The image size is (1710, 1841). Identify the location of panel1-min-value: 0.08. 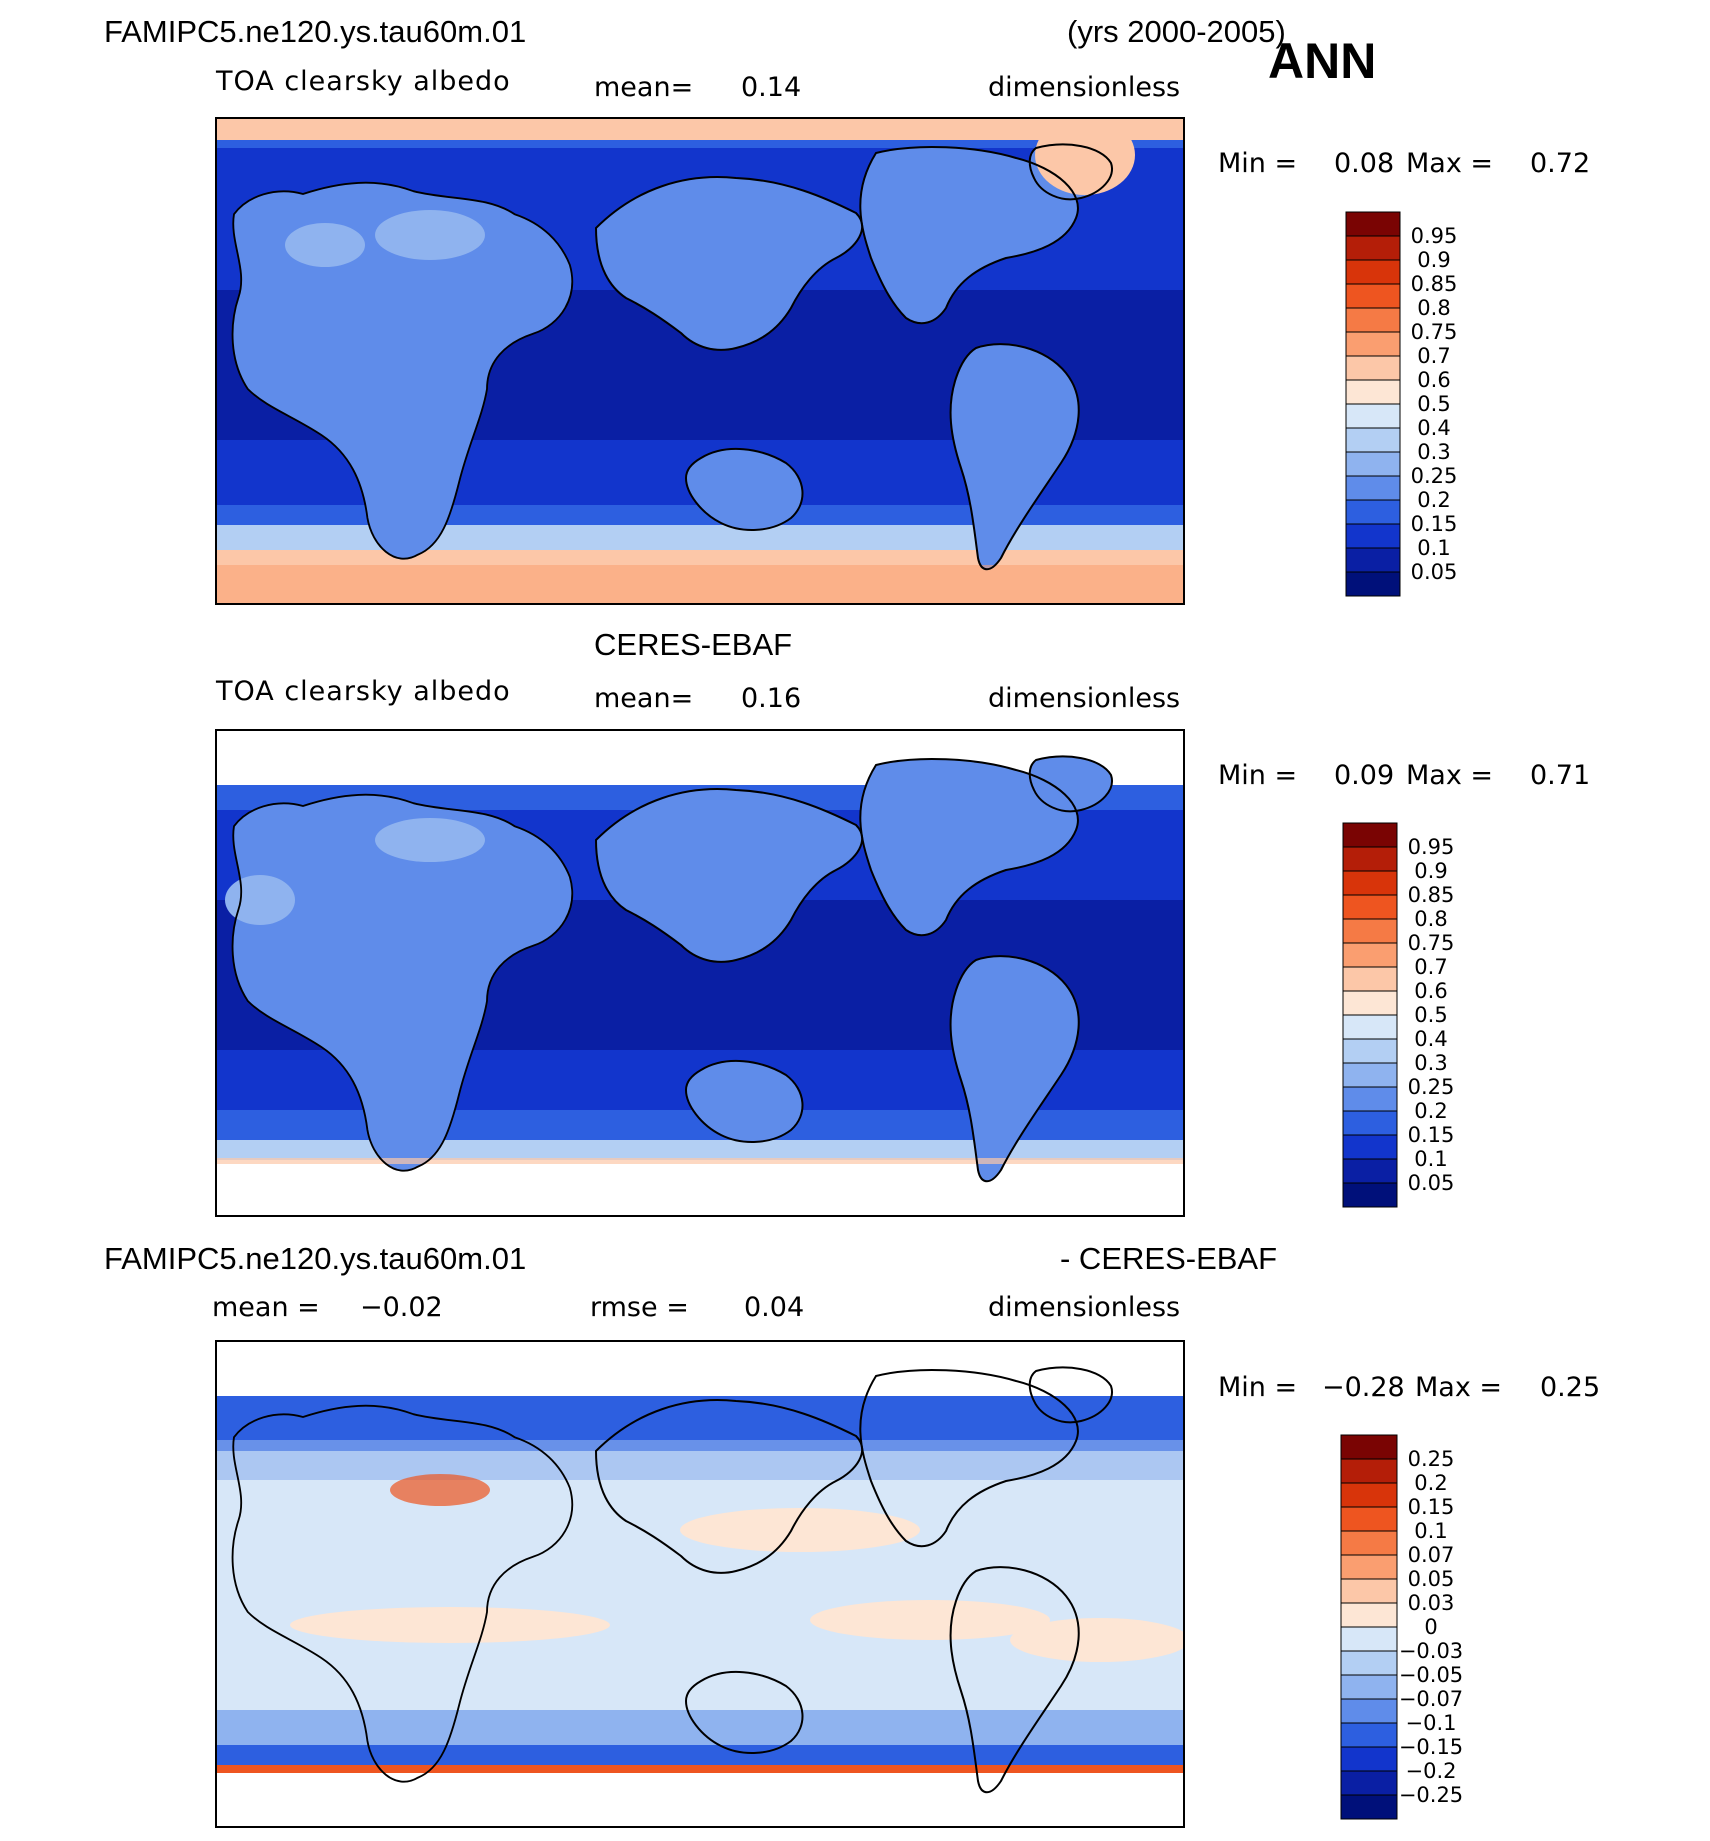
(1364, 163).